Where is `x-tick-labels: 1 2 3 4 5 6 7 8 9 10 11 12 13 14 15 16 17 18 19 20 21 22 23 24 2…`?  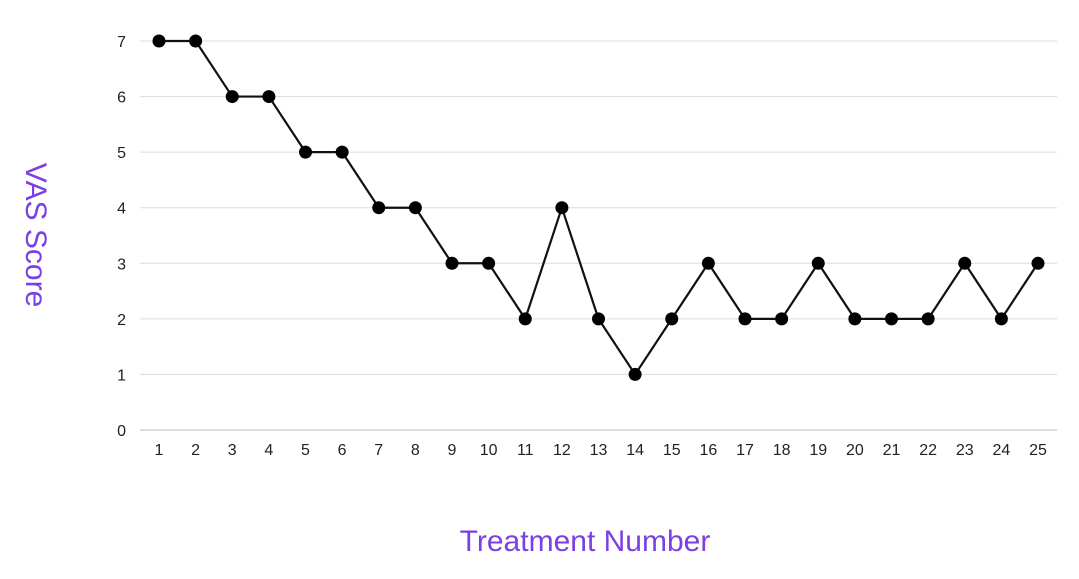 x-tick-labels: 1 2 3 4 5 6 7 8 9 10 11 12 13 14 15 16 17 18 19 20 21 22 23 24 2… is located at coordinates (601, 450).